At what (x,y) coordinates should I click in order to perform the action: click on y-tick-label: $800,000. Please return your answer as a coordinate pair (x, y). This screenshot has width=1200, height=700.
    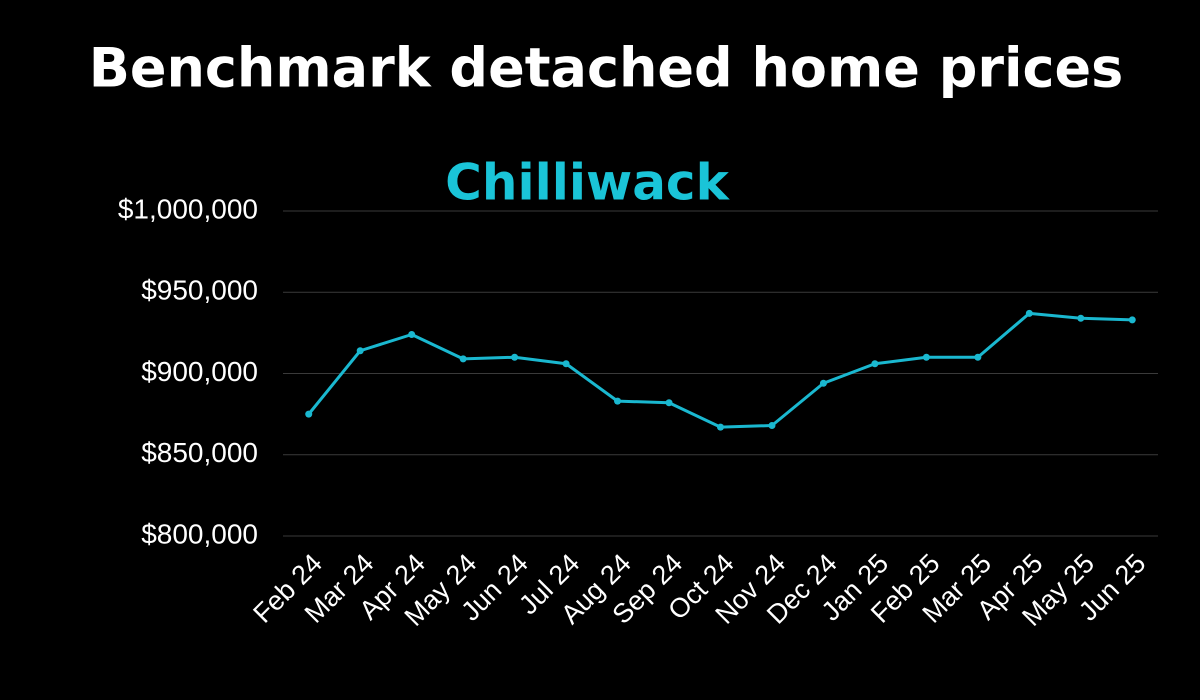
    Looking at the image, I should click on (199, 533).